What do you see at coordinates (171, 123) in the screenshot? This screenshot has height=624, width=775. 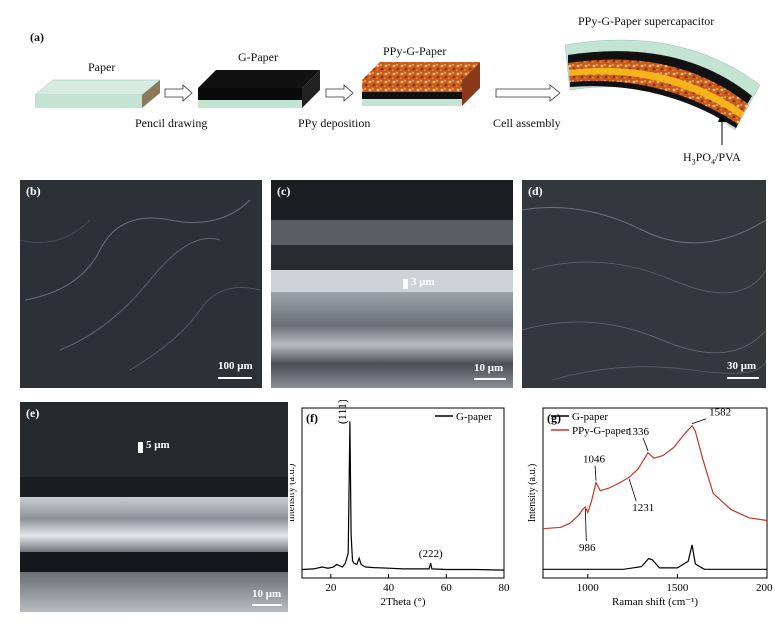 I see `step-pencil-drawing: Pencil drawing` at bounding box center [171, 123].